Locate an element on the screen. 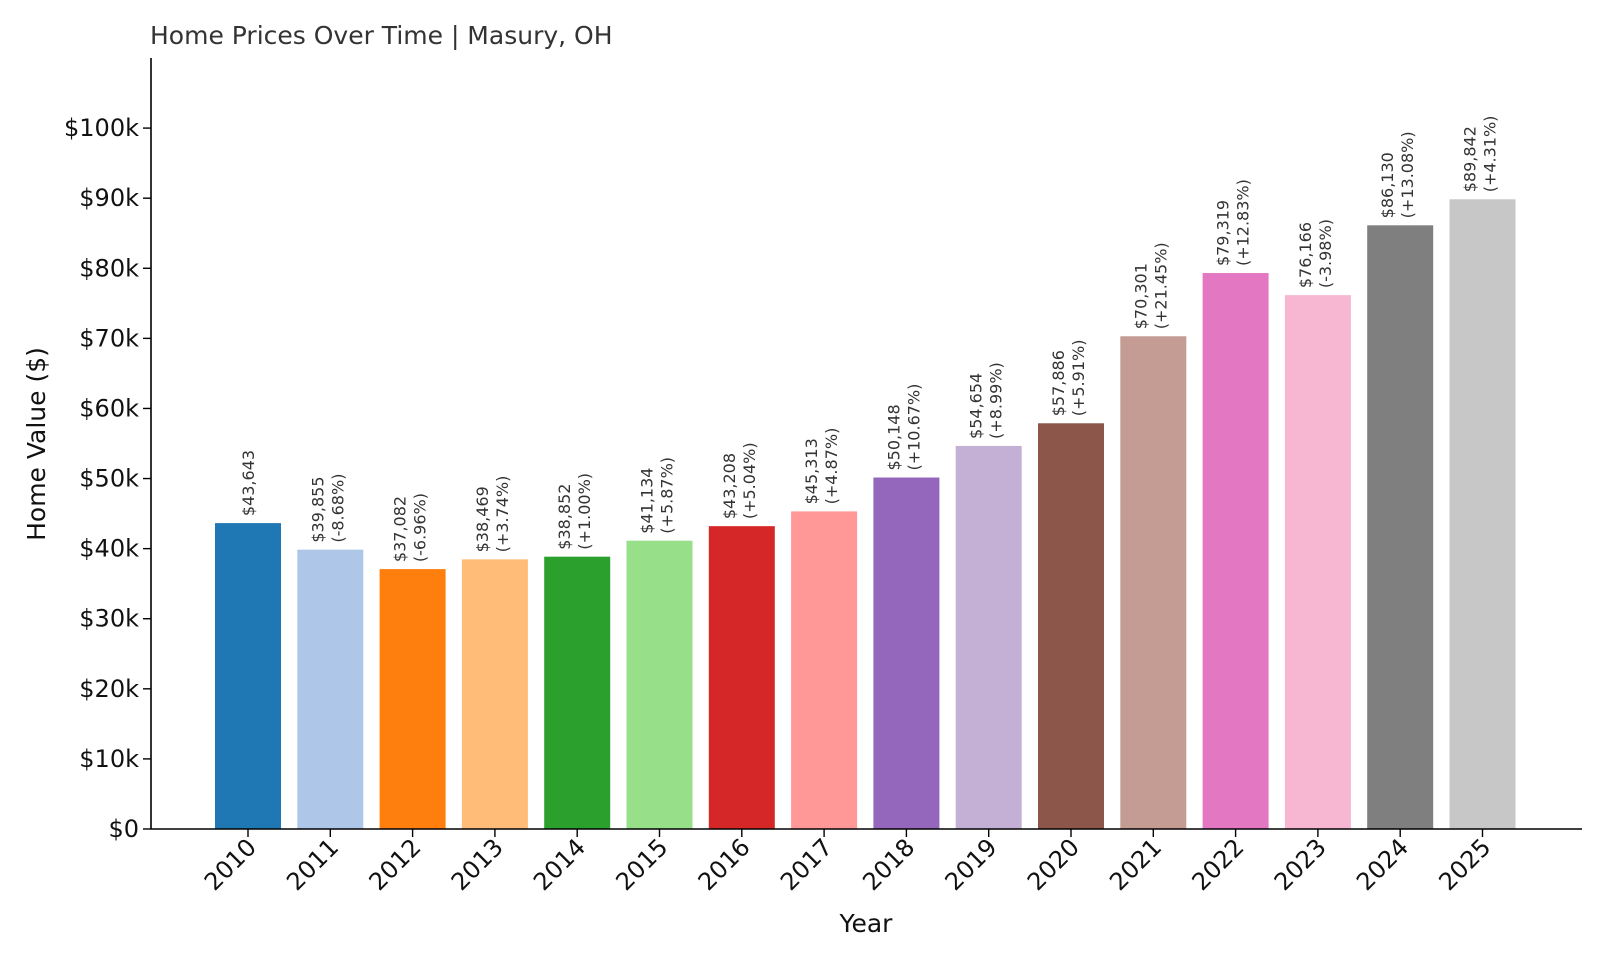 Image resolution: width=1600 pixels, height=960 pixels. value-label-2019: $54,654 is located at coordinates (976, 406).